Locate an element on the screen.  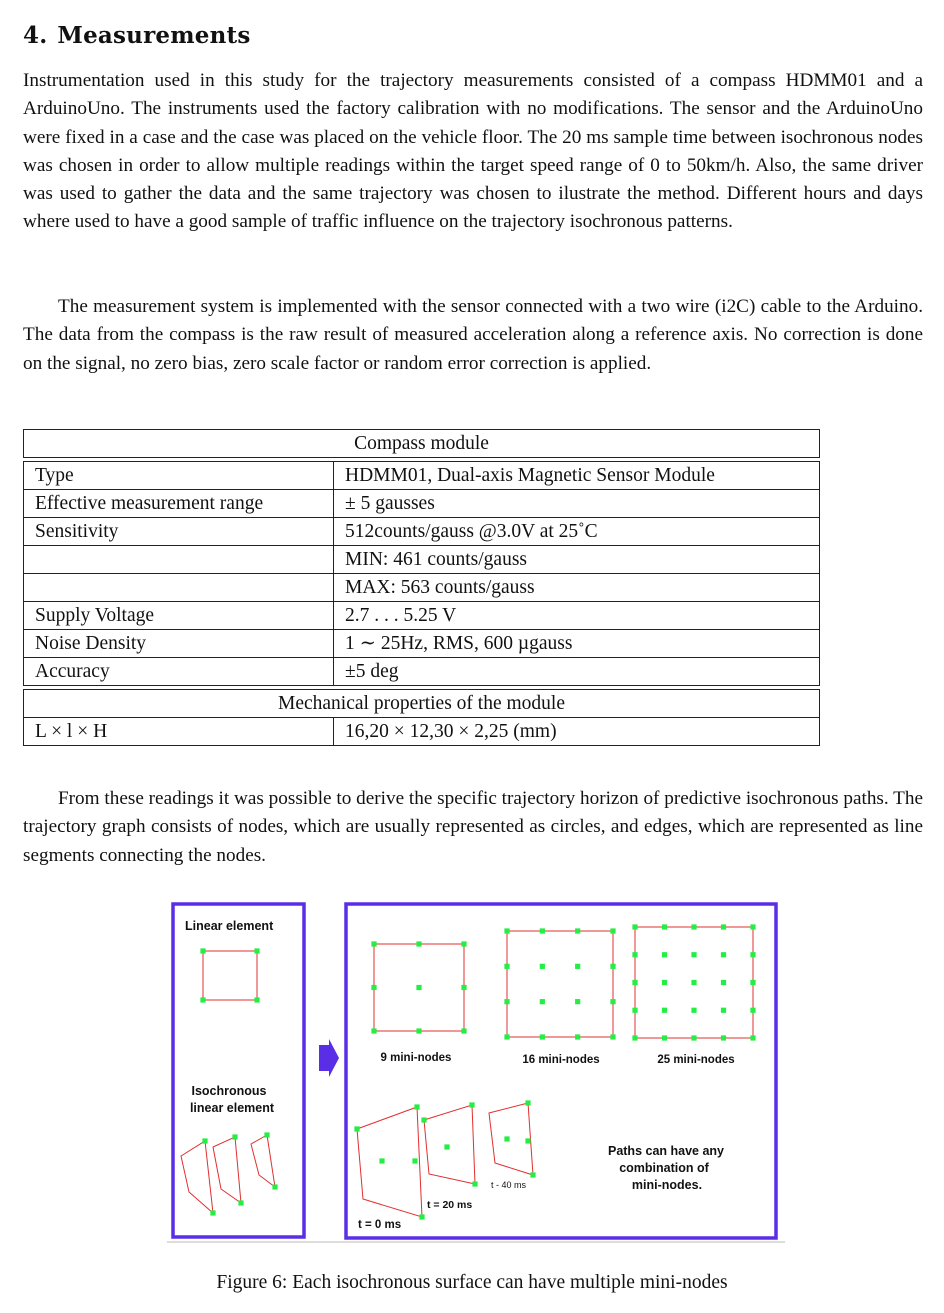
table-row: Noise Density 1 ∼ 25Hz, RMS, 600 µgauss is located at coordinates (421, 643).